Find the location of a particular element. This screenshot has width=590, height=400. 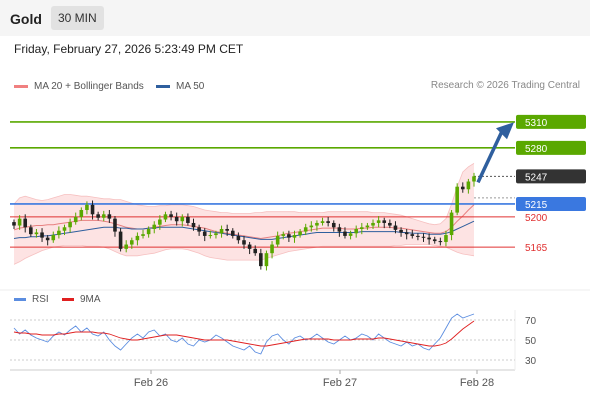

x-tick-label: Feb 28 is located at coordinates (477, 383).